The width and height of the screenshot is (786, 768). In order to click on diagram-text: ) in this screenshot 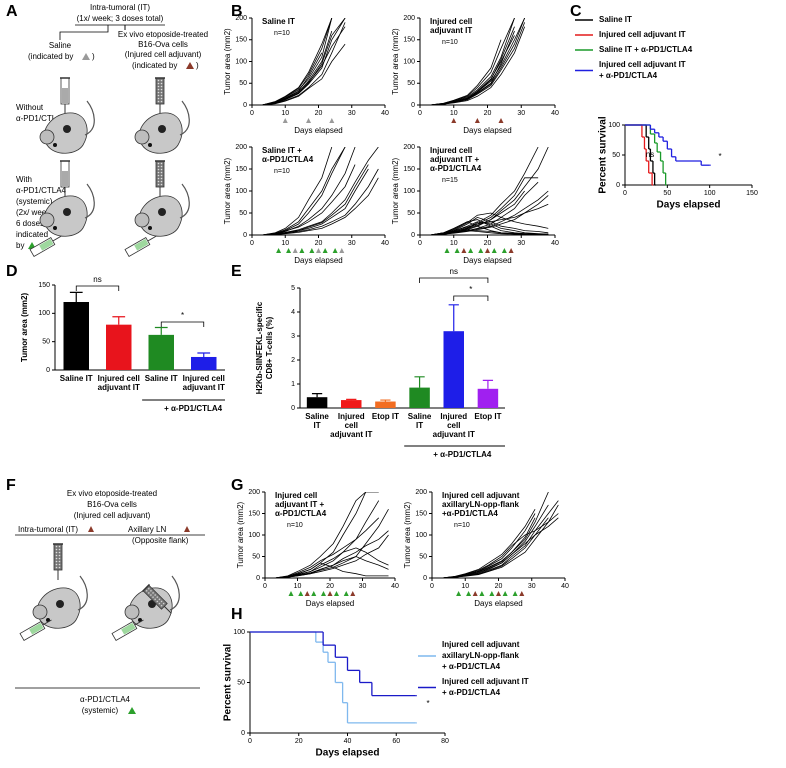, I will do `click(93, 56)`.